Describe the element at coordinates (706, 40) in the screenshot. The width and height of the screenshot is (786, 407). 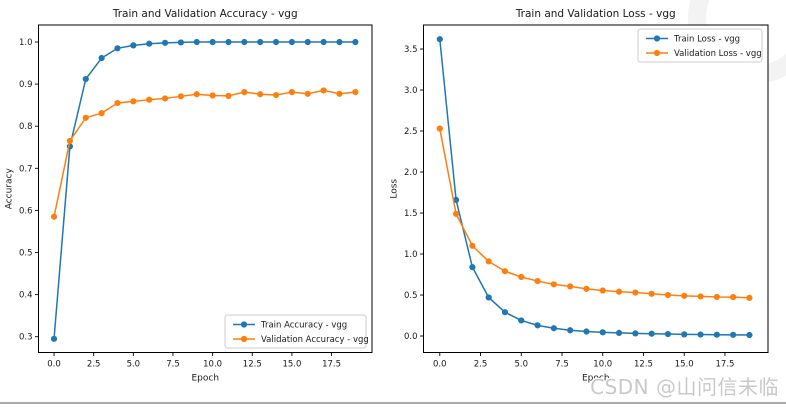
I see `legend-label: Train Loss - vgg` at that location.